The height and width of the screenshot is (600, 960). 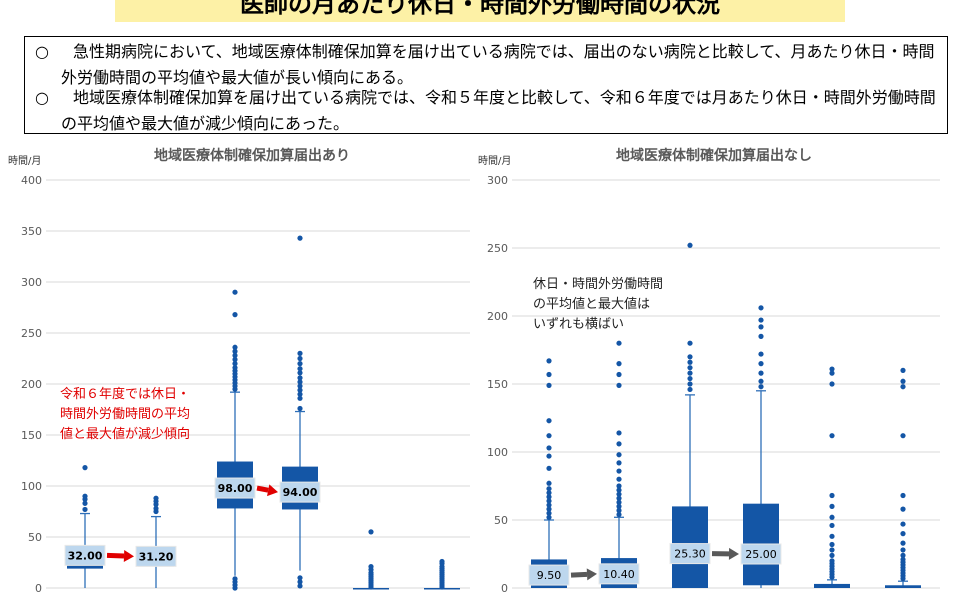 I want to click on y-tick-label: 350, so click(x=31, y=231).